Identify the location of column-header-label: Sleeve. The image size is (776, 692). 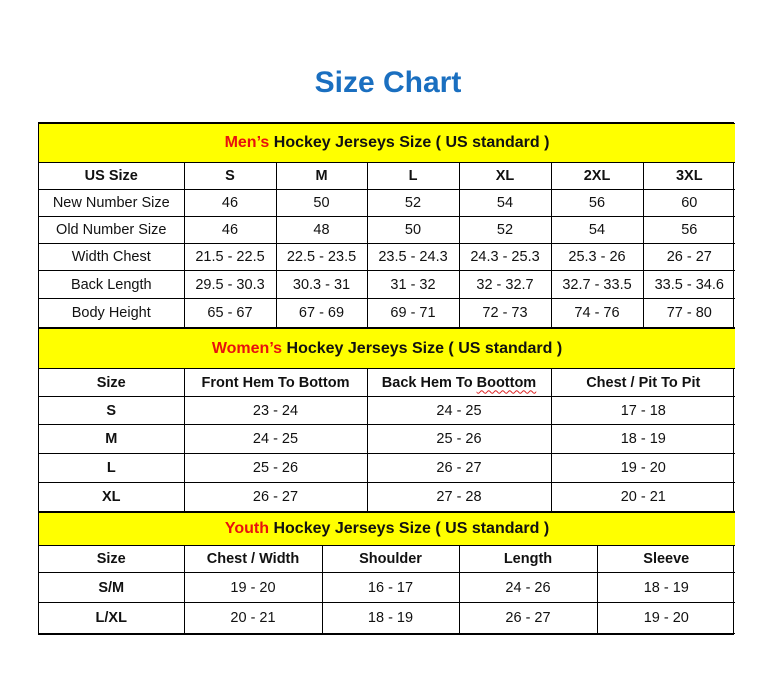
(666, 559).